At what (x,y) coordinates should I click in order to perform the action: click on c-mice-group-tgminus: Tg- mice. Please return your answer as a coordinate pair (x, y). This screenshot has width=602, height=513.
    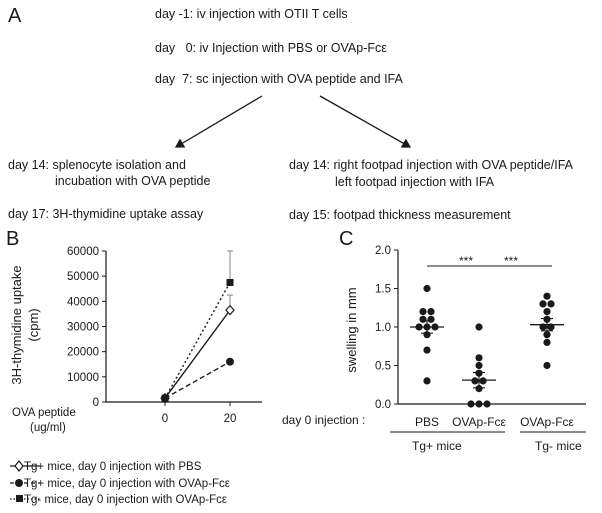
    Looking at the image, I should click on (558, 446).